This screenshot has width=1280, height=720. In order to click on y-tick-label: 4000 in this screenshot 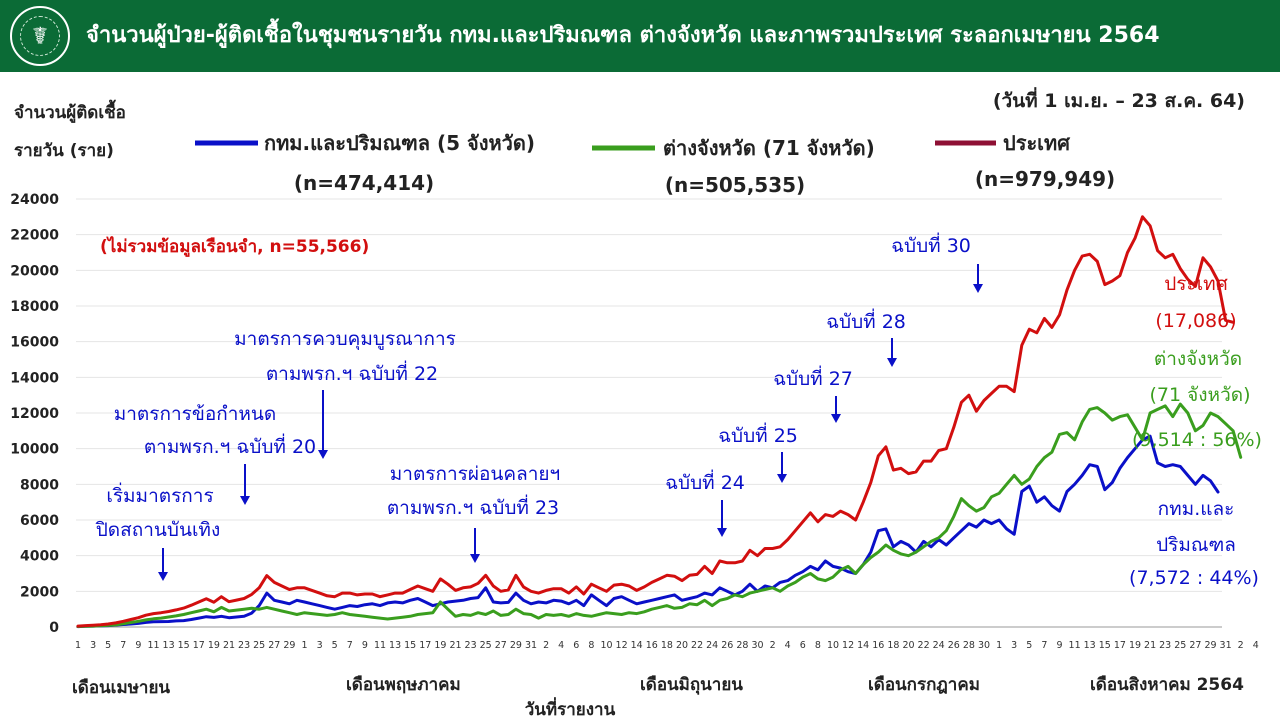, I will do `click(39, 557)`.